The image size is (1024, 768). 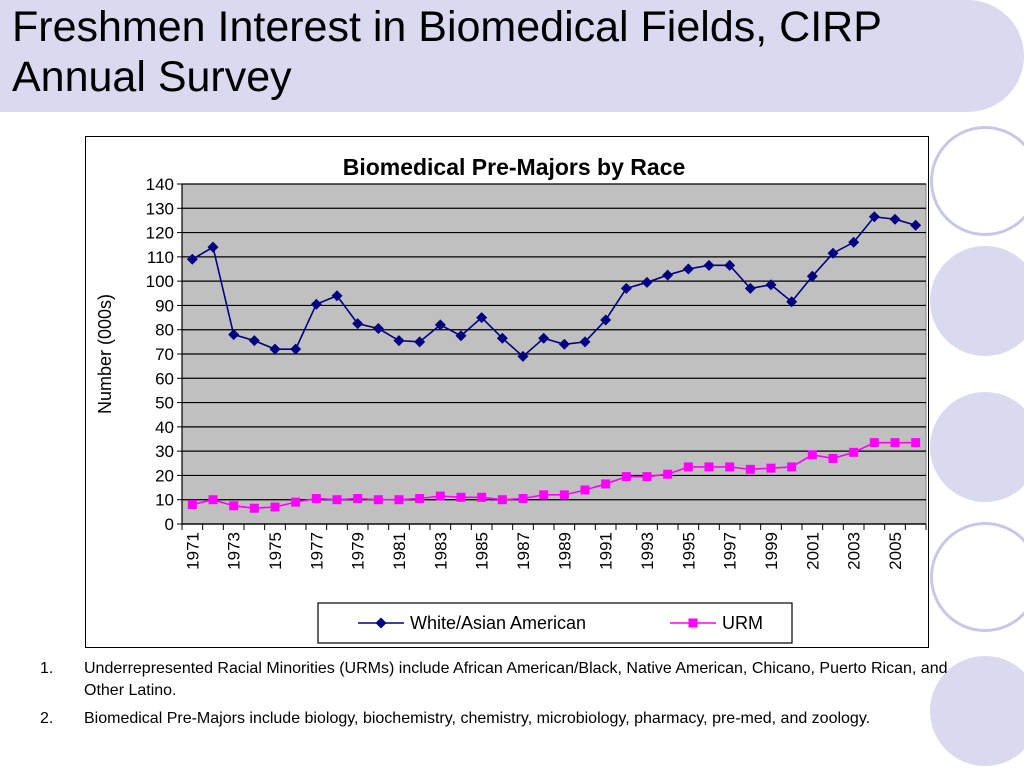 What do you see at coordinates (164, 427) in the screenshot?
I see `y-tick-label: 40` at bounding box center [164, 427].